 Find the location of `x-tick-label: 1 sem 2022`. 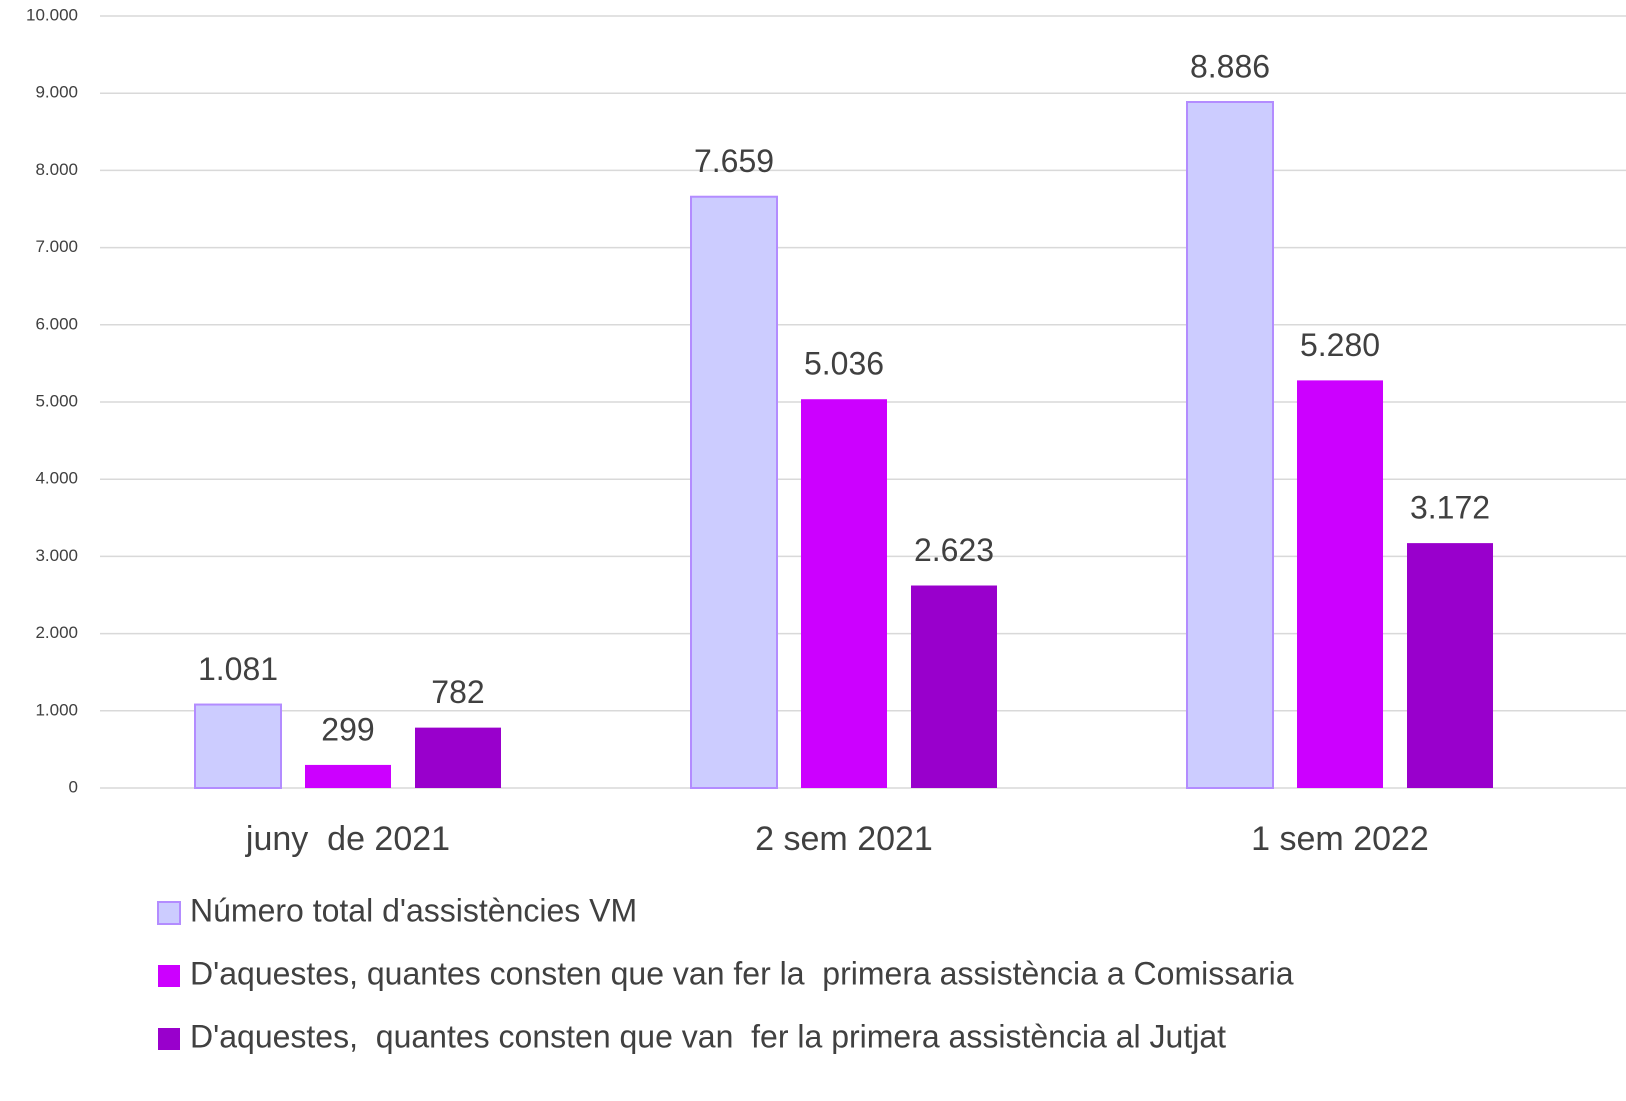

x-tick-label: 1 sem 2022 is located at coordinates (1340, 839).